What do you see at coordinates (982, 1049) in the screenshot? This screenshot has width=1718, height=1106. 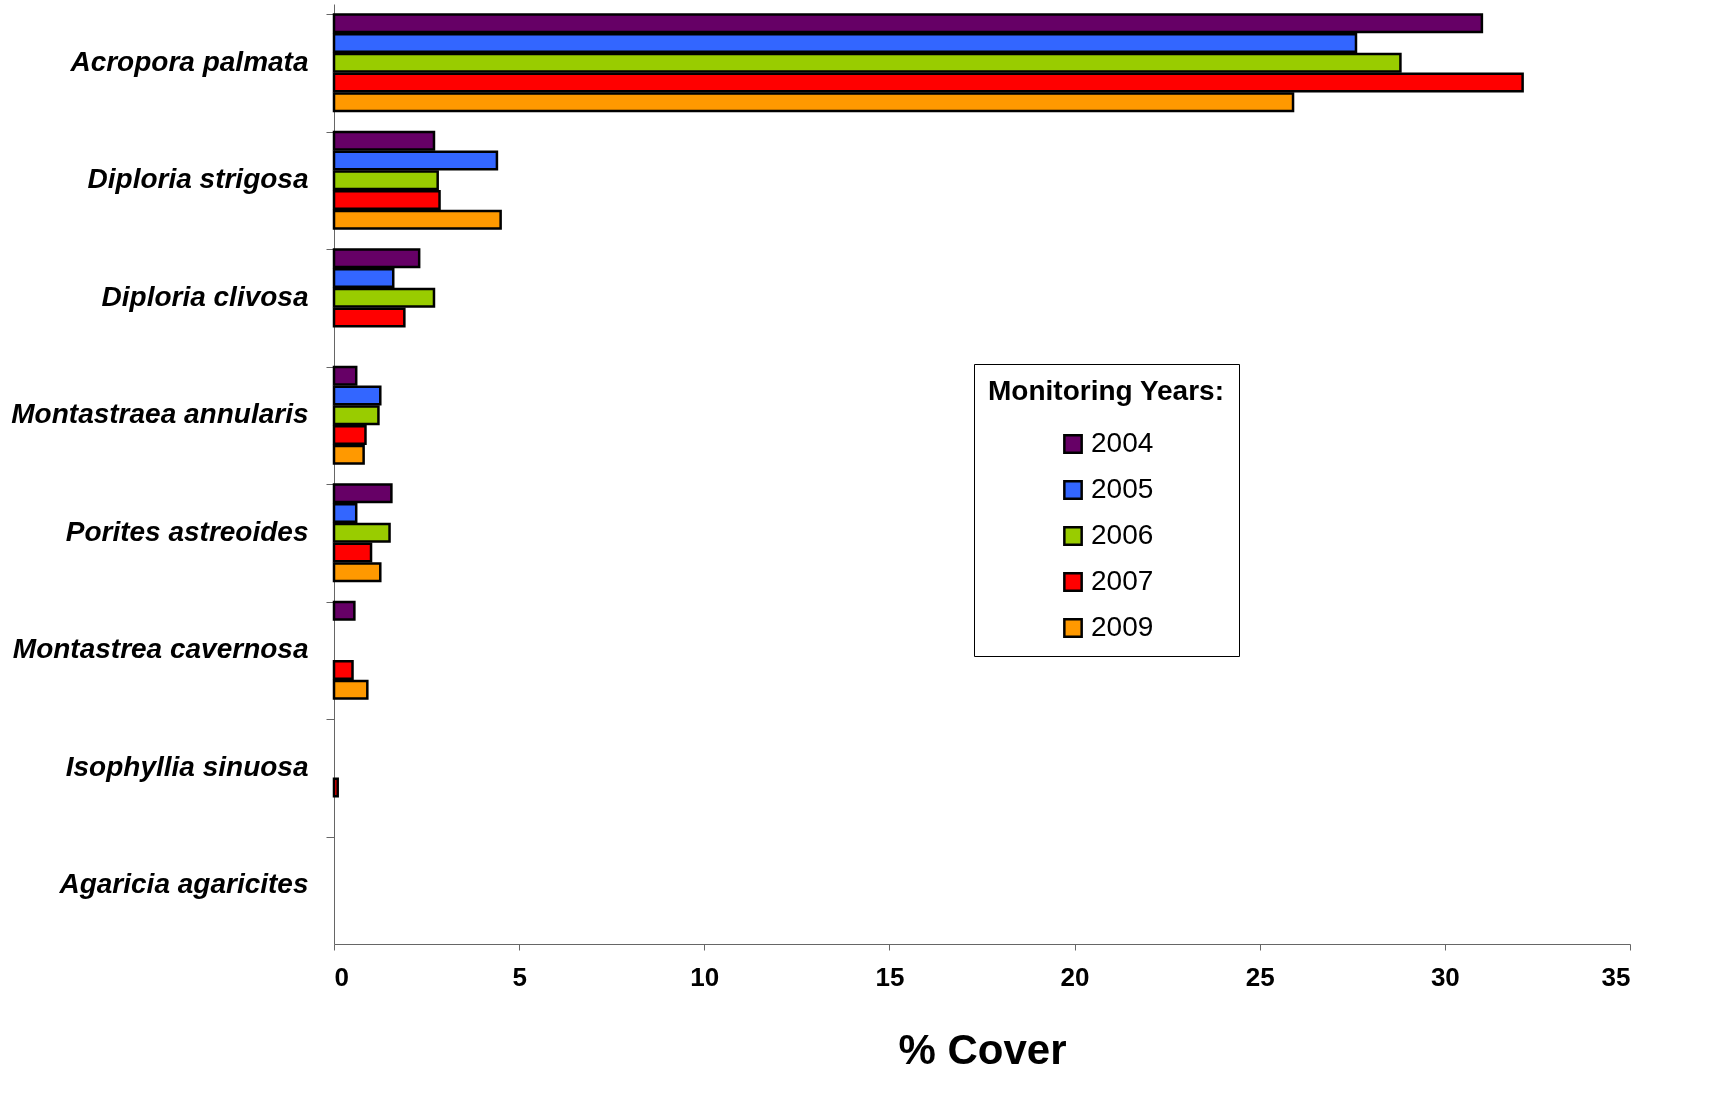 I see `x-axis-title: % Cover` at bounding box center [982, 1049].